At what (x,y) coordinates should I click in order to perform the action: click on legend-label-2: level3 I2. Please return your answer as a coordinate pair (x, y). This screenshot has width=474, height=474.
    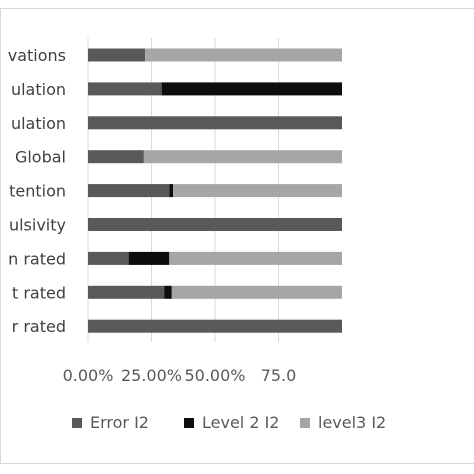
    Looking at the image, I should click on (352, 422).